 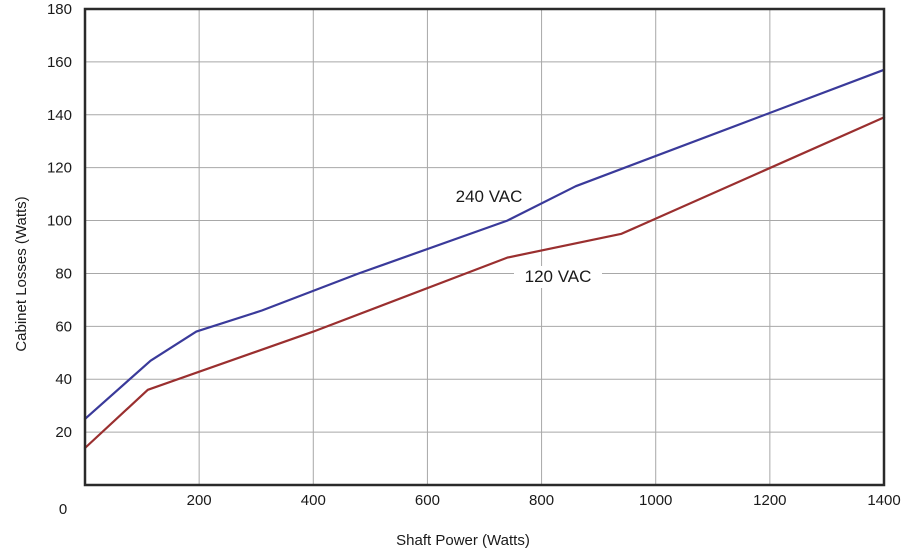 What do you see at coordinates (655, 500) in the screenshot?
I see `x-tick-label: 1000` at bounding box center [655, 500].